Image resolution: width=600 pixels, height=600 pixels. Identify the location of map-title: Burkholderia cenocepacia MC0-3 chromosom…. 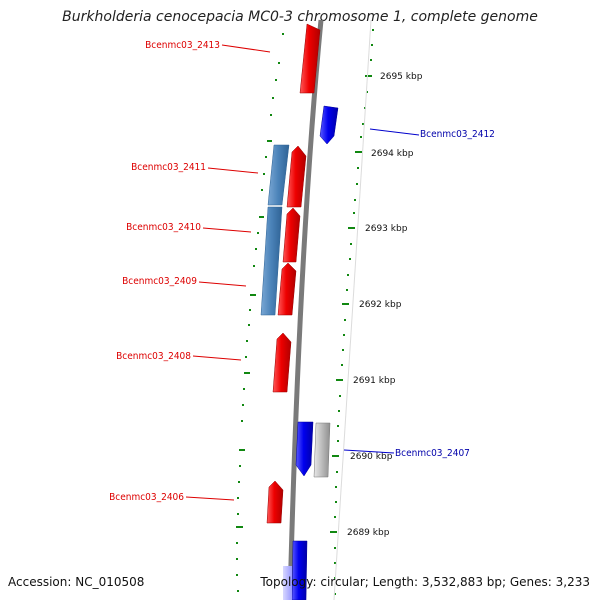
(300, 17).